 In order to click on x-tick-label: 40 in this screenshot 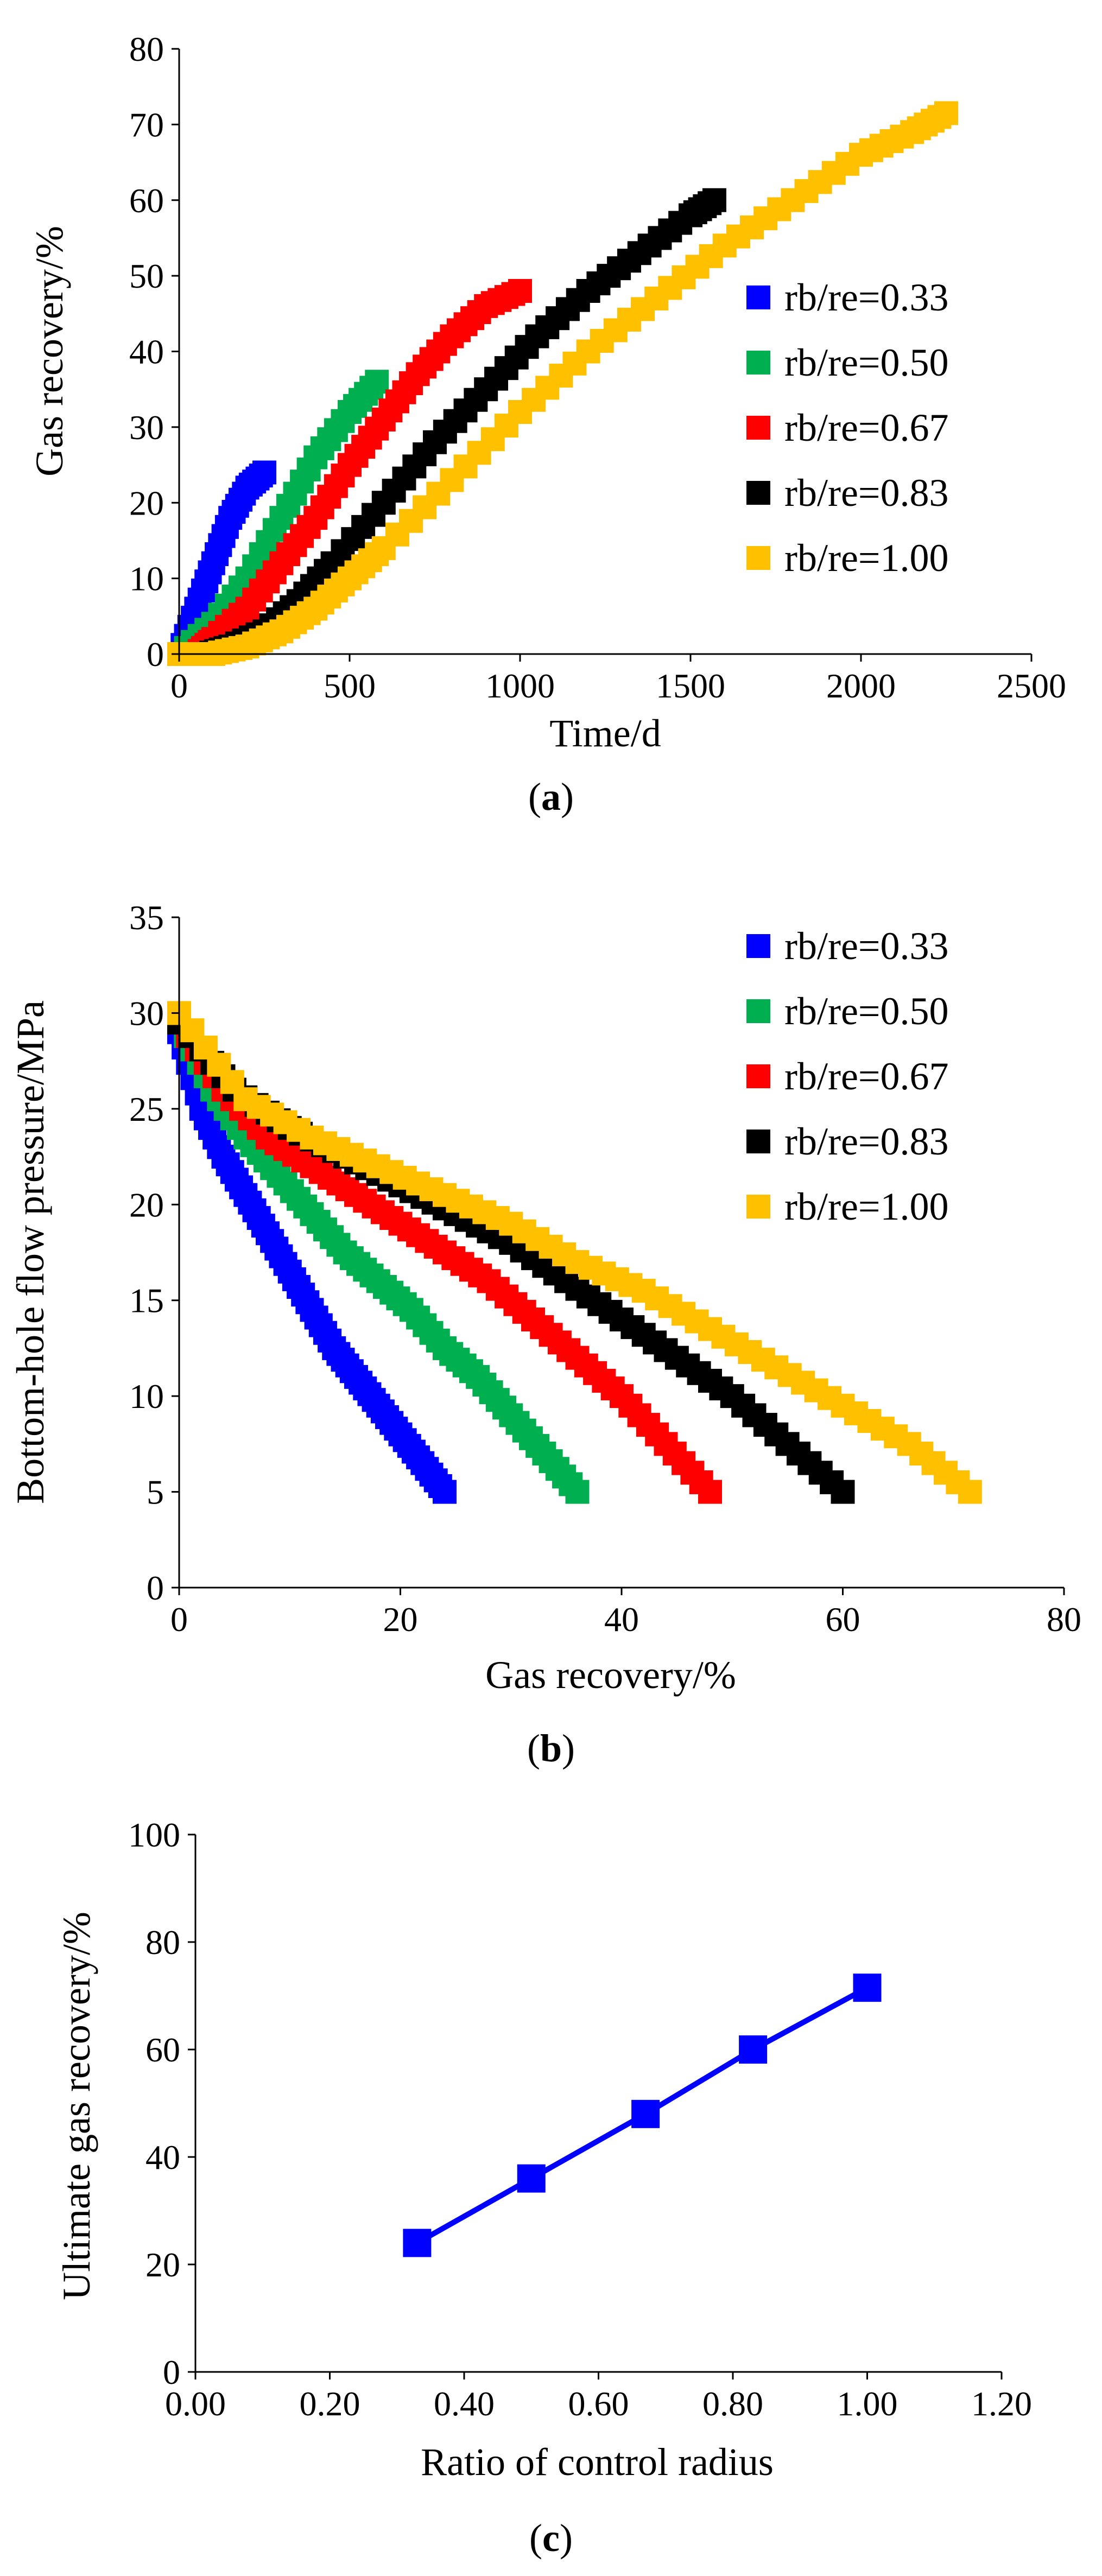, I will do `click(621, 1619)`.